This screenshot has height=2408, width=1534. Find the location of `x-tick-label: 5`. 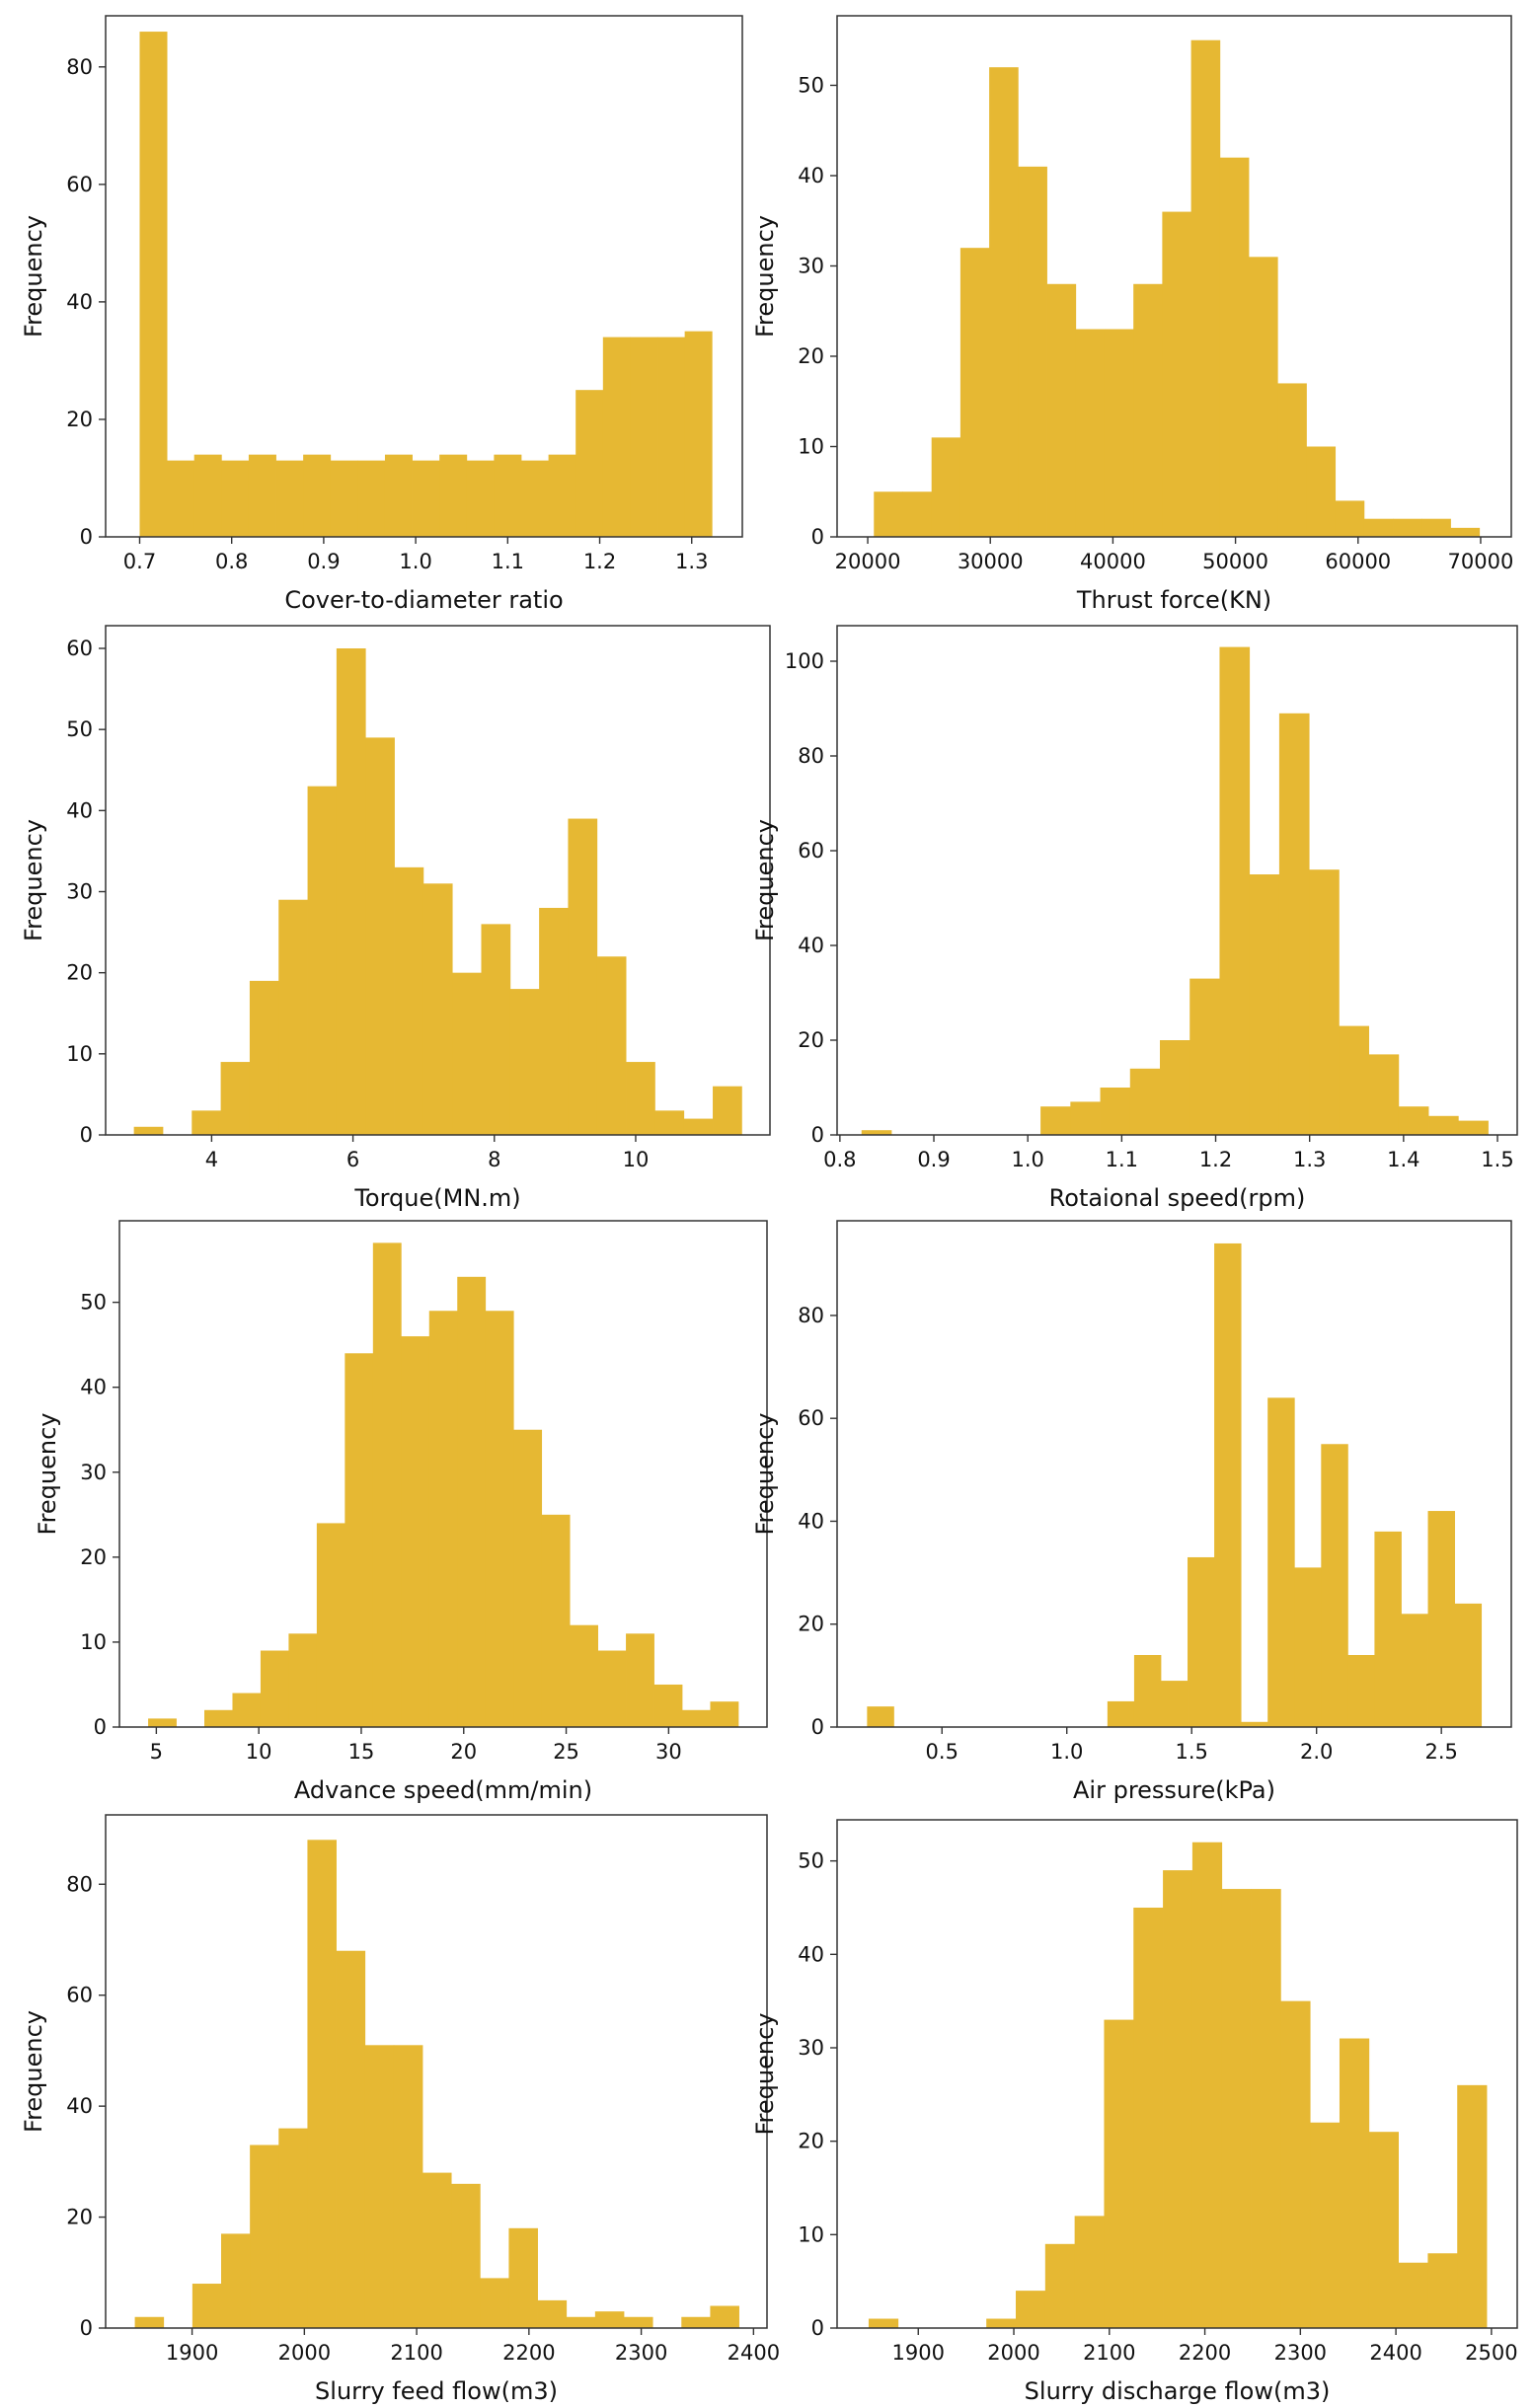

x-tick-label: 5 is located at coordinates (156, 1752).